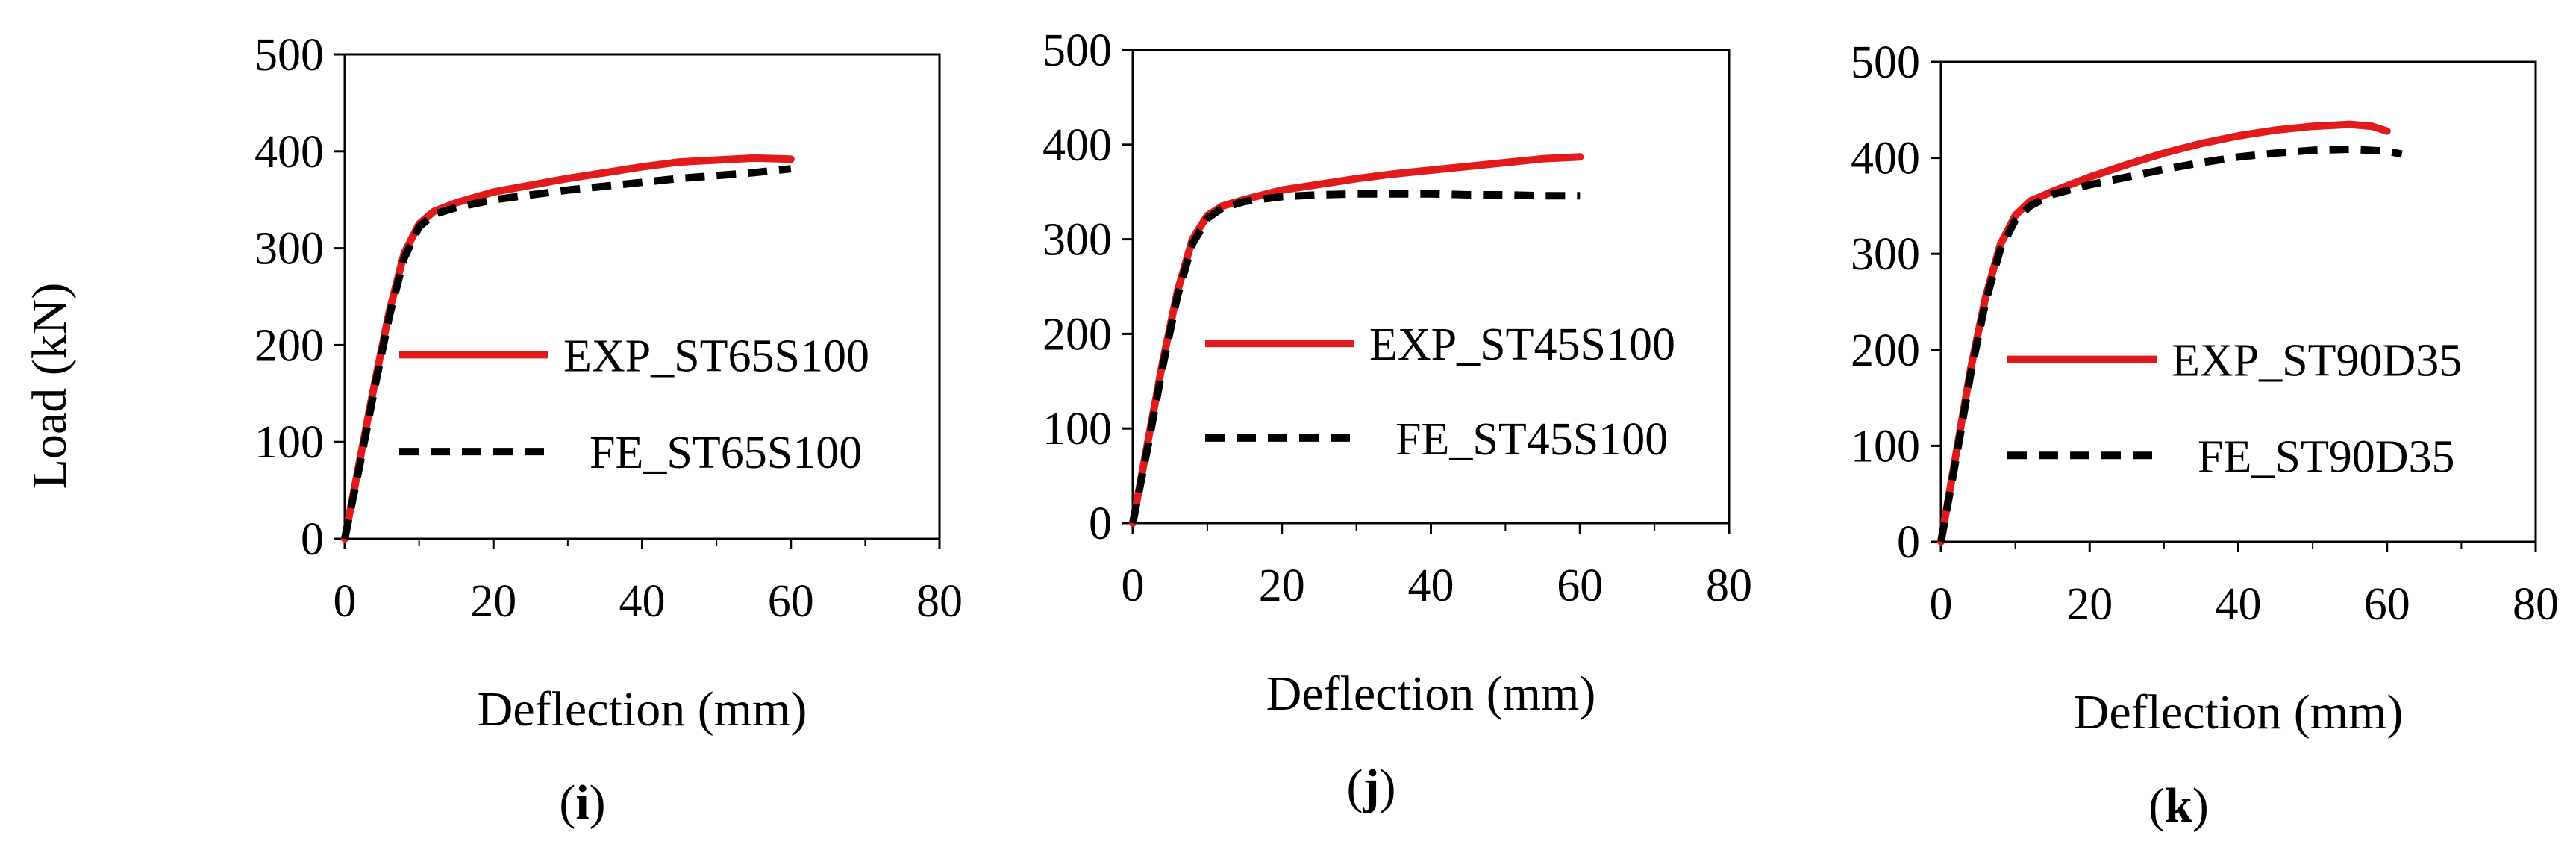 The width and height of the screenshot is (2576, 850). What do you see at coordinates (2326, 457) in the screenshot?
I see `legend-label-fe: FE_ST90D35` at bounding box center [2326, 457].